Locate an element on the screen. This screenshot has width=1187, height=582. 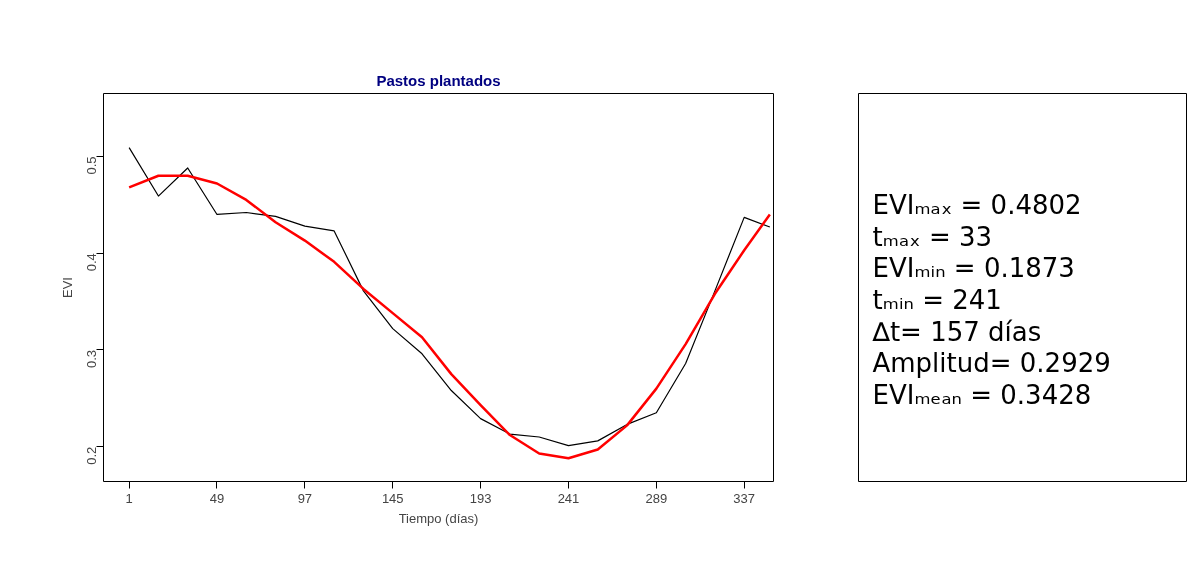
x-tick-label: 337 is located at coordinates (744, 498).